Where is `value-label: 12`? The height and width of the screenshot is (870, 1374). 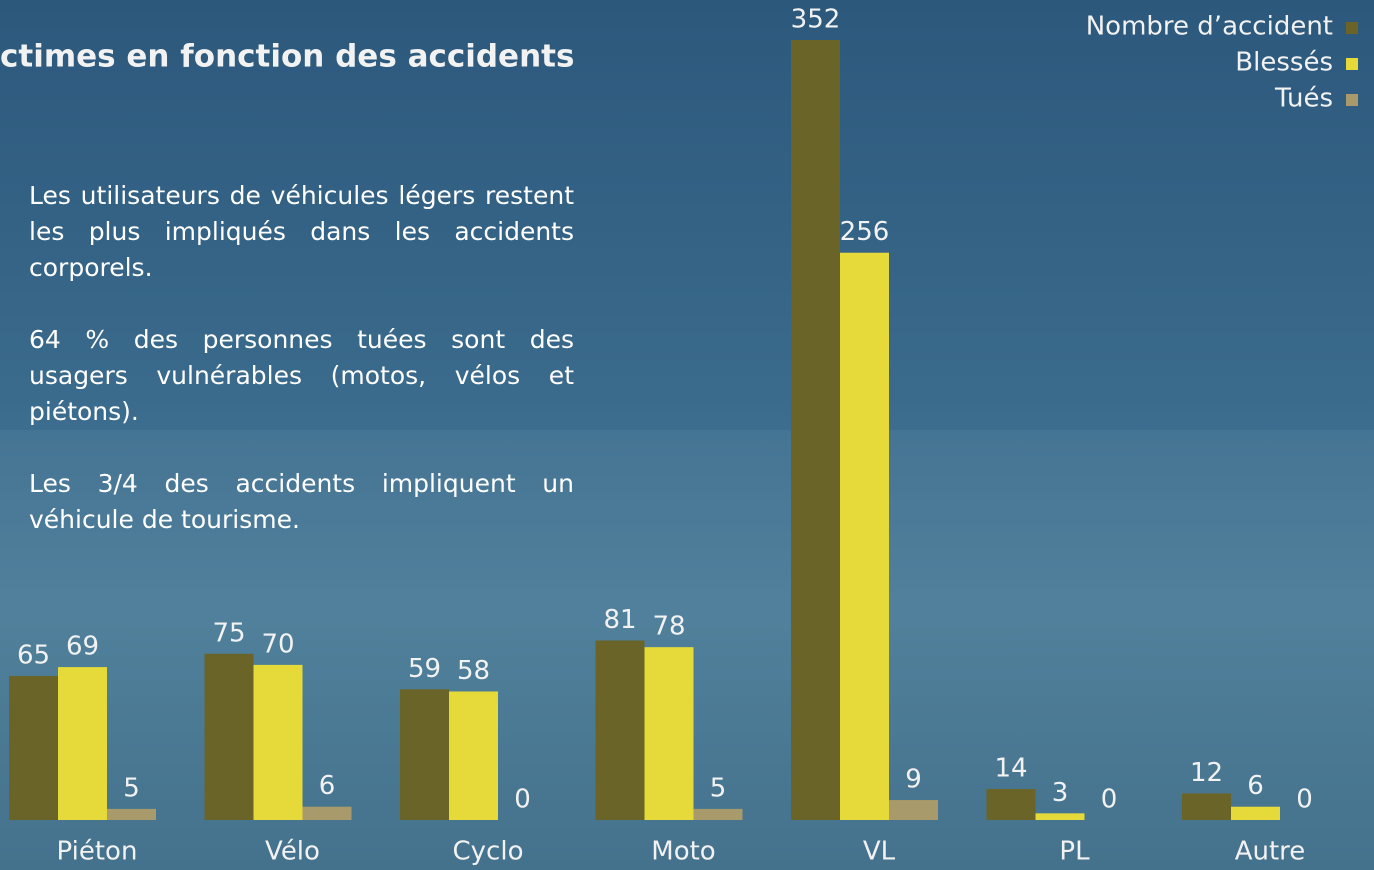 value-label: 12 is located at coordinates (1206, 773).